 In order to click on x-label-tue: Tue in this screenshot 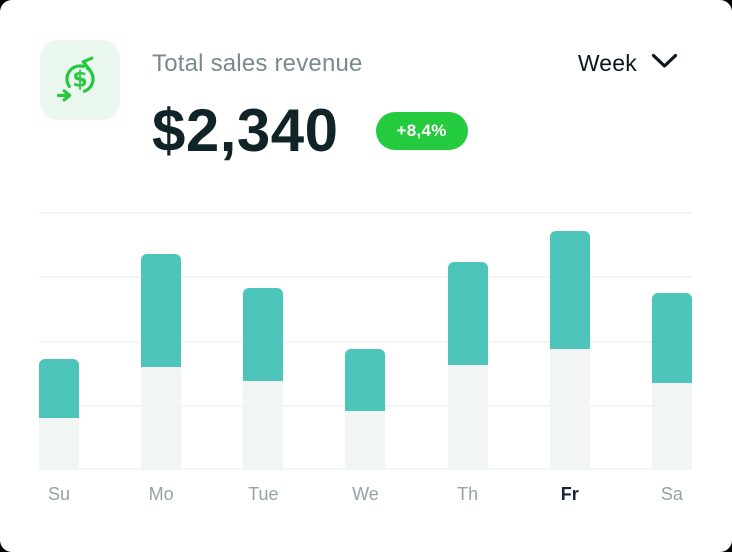, I will do `click(263, 494)`.